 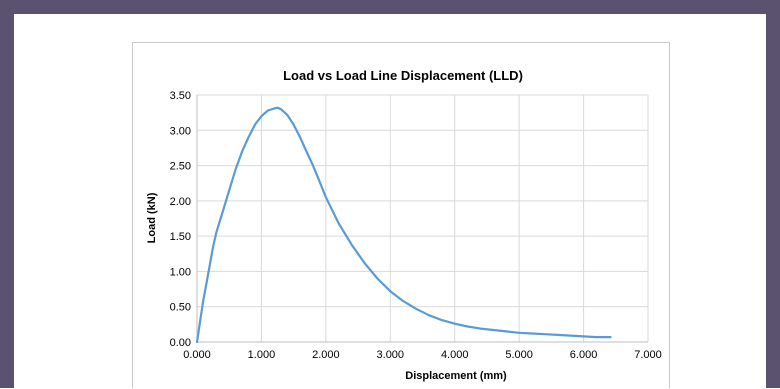 What do you see at coordinates (180, 237) in the screenshot?
I see `y-tick-label: 1.50` at bounding box center [180, 237].